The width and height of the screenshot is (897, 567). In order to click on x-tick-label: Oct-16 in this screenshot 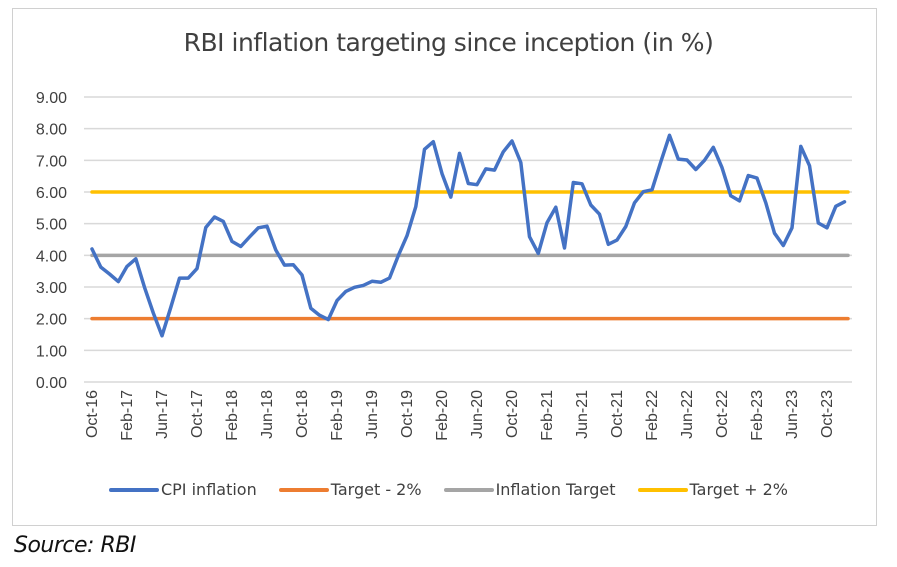, I will do `click(92, 414)`.